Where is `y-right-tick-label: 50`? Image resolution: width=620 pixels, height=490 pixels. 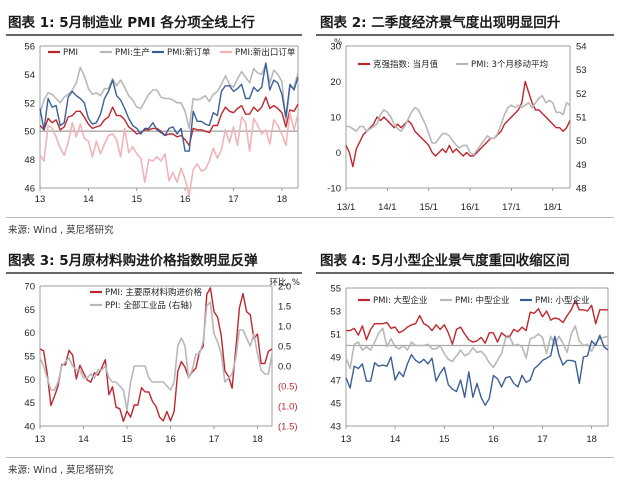
y-right-tick-label: 50 is located at coordinates (581, 141).